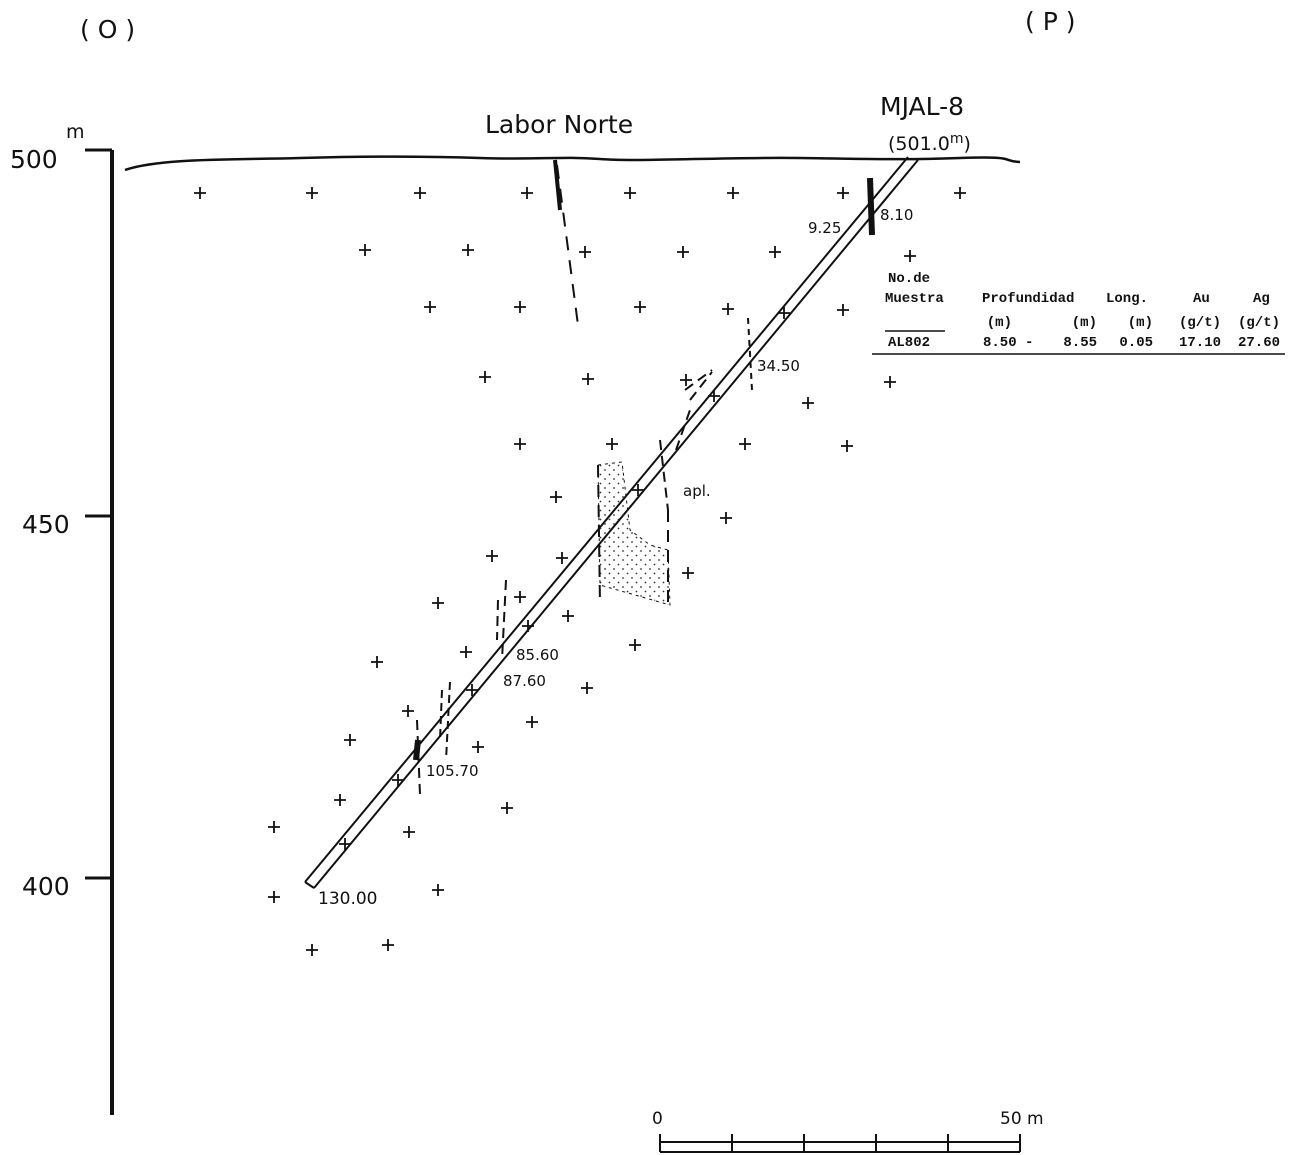 The width and height of the screenshot is (1297, 1155). I want to click on elevation-label: 500, so click(34, 159).